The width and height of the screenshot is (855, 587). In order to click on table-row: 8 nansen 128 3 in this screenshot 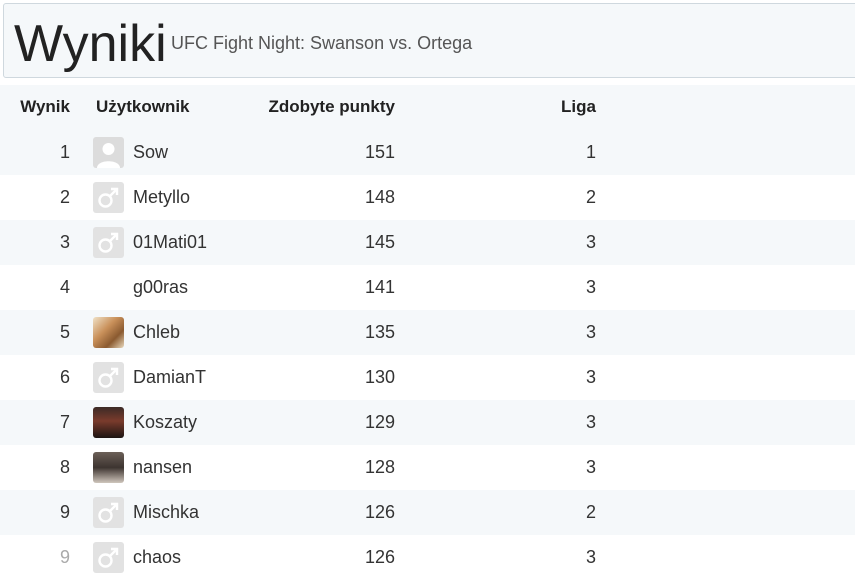, I will do `click(427, 467)`.